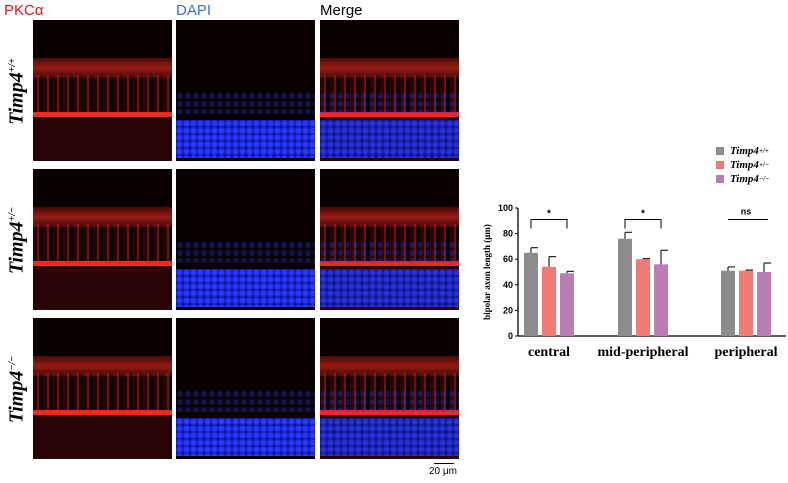  Describe the element at coordinates (443, 471) in the screenshot. I see `scale-bar-label: 20 μm` at that location.